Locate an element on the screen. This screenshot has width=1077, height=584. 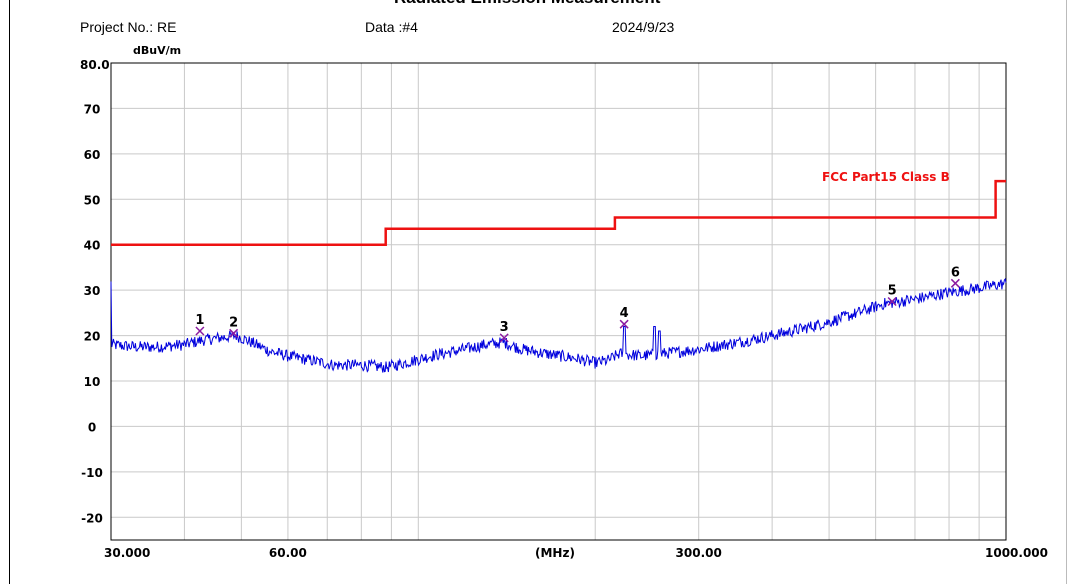
marker-label: 1 is located at coordinates (199, 320).